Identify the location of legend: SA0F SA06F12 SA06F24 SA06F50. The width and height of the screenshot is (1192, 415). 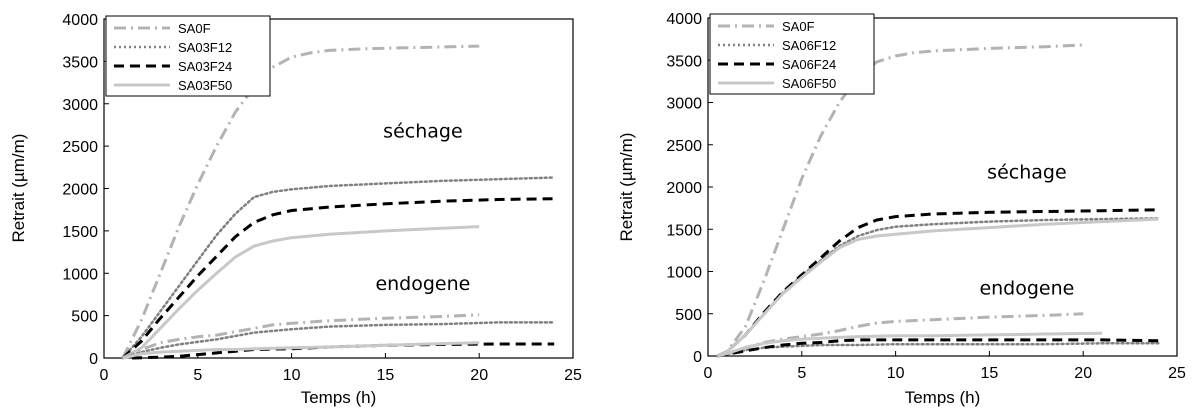
(792, 54).